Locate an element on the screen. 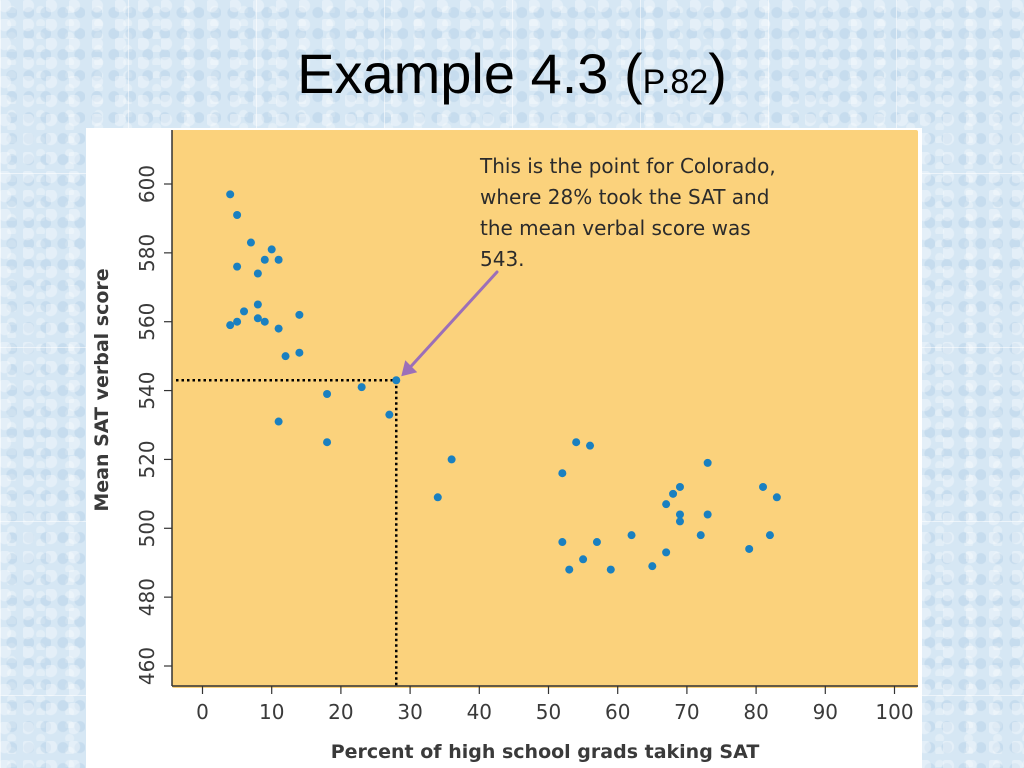  y-tick-label: 600 is located at coordinates (147, 184).